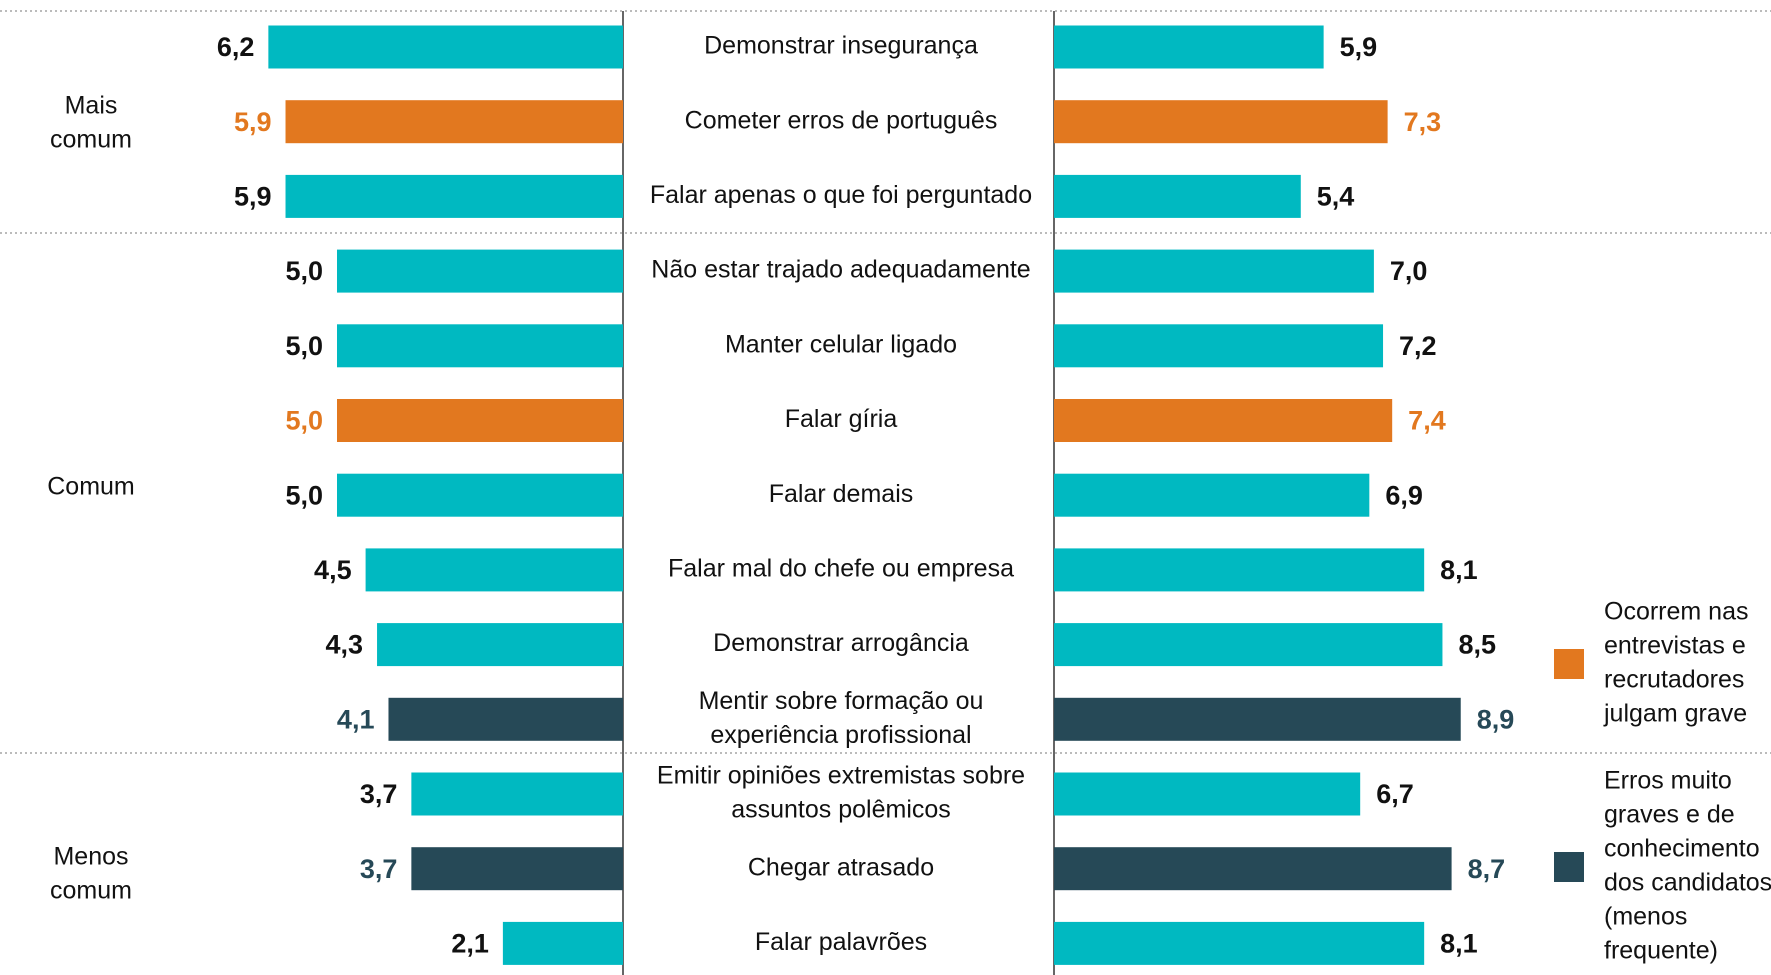  What do you see at coordinates (840, 735) in the screenshot?
I see `category-label: experiência profissional` at bounding box center [840, 735].